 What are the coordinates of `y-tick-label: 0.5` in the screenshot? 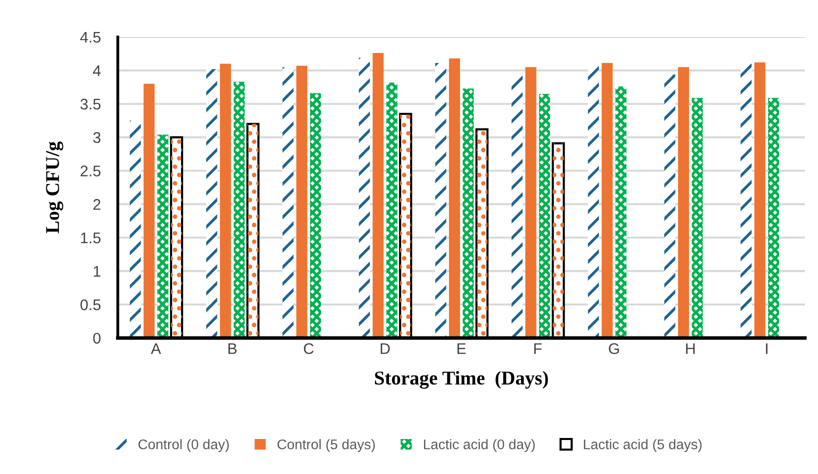 It's located at (90, 304).